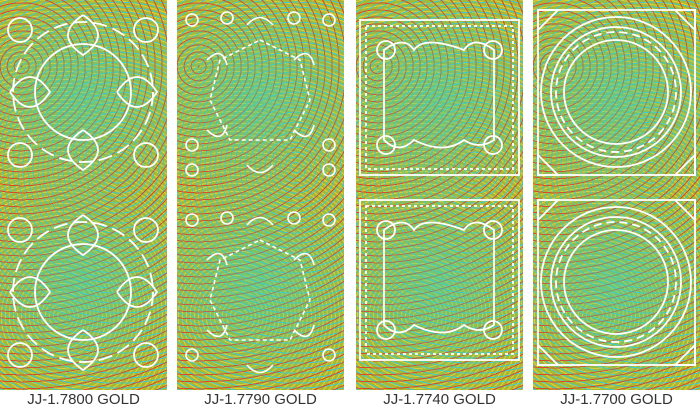 The height and width of the screenshot is (416, 700). I want to click on product-code-label: JJ-1.7700 GOLD, so click(616, 399).